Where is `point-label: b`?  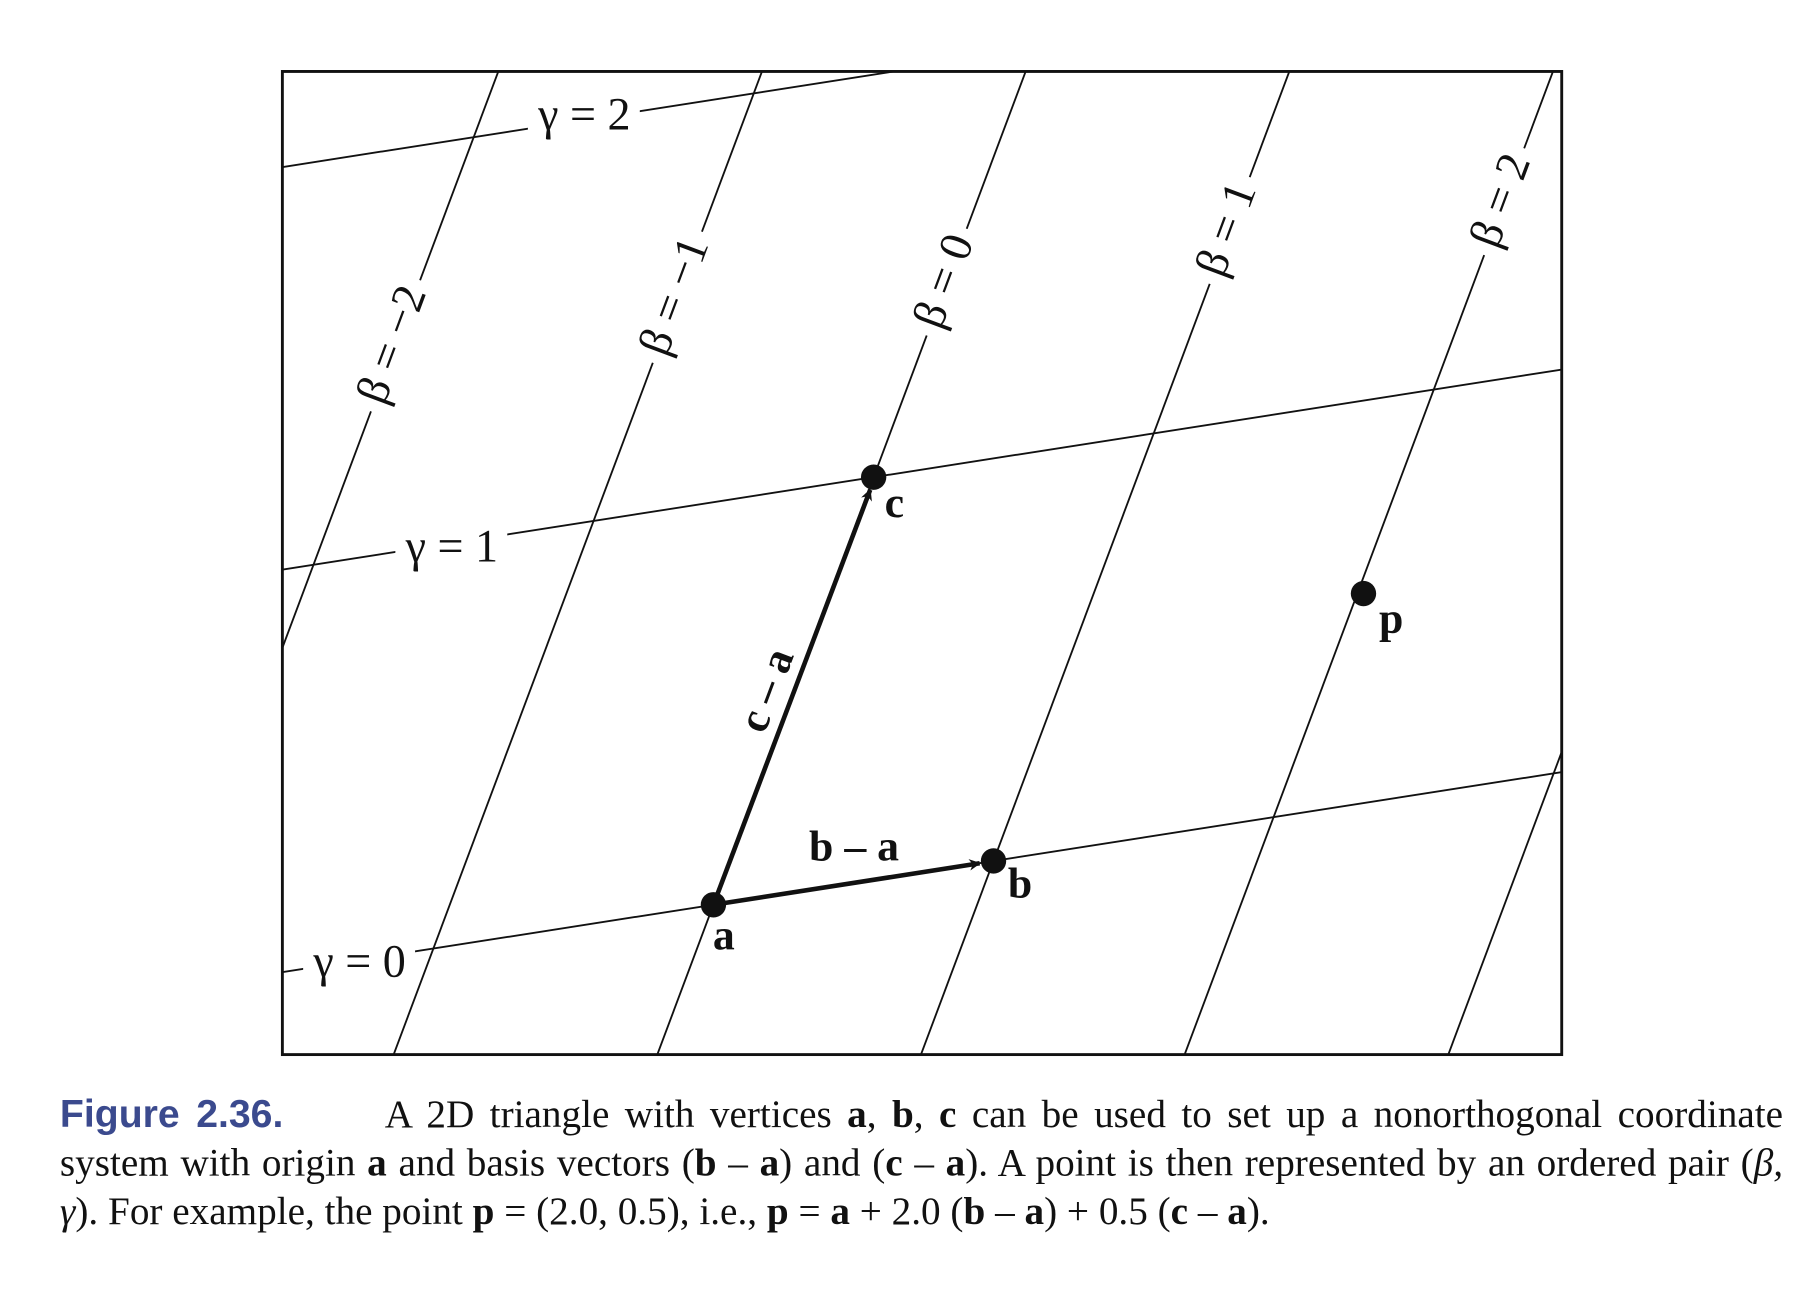 point-label: b is located at coordinates (1020, 884).